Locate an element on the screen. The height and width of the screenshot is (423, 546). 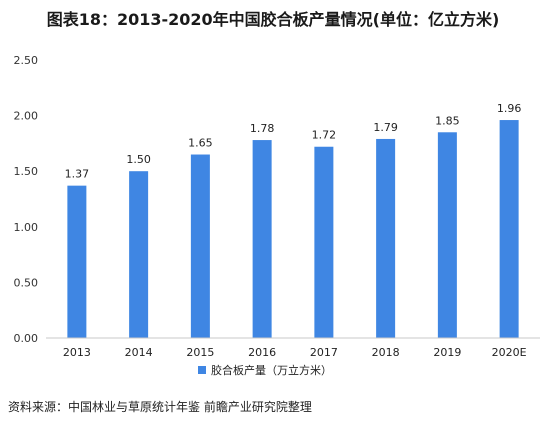
x-axis: 2013 2014 2015 2016 2017 2018 2019 2020E is located at coordinates (293, 348).